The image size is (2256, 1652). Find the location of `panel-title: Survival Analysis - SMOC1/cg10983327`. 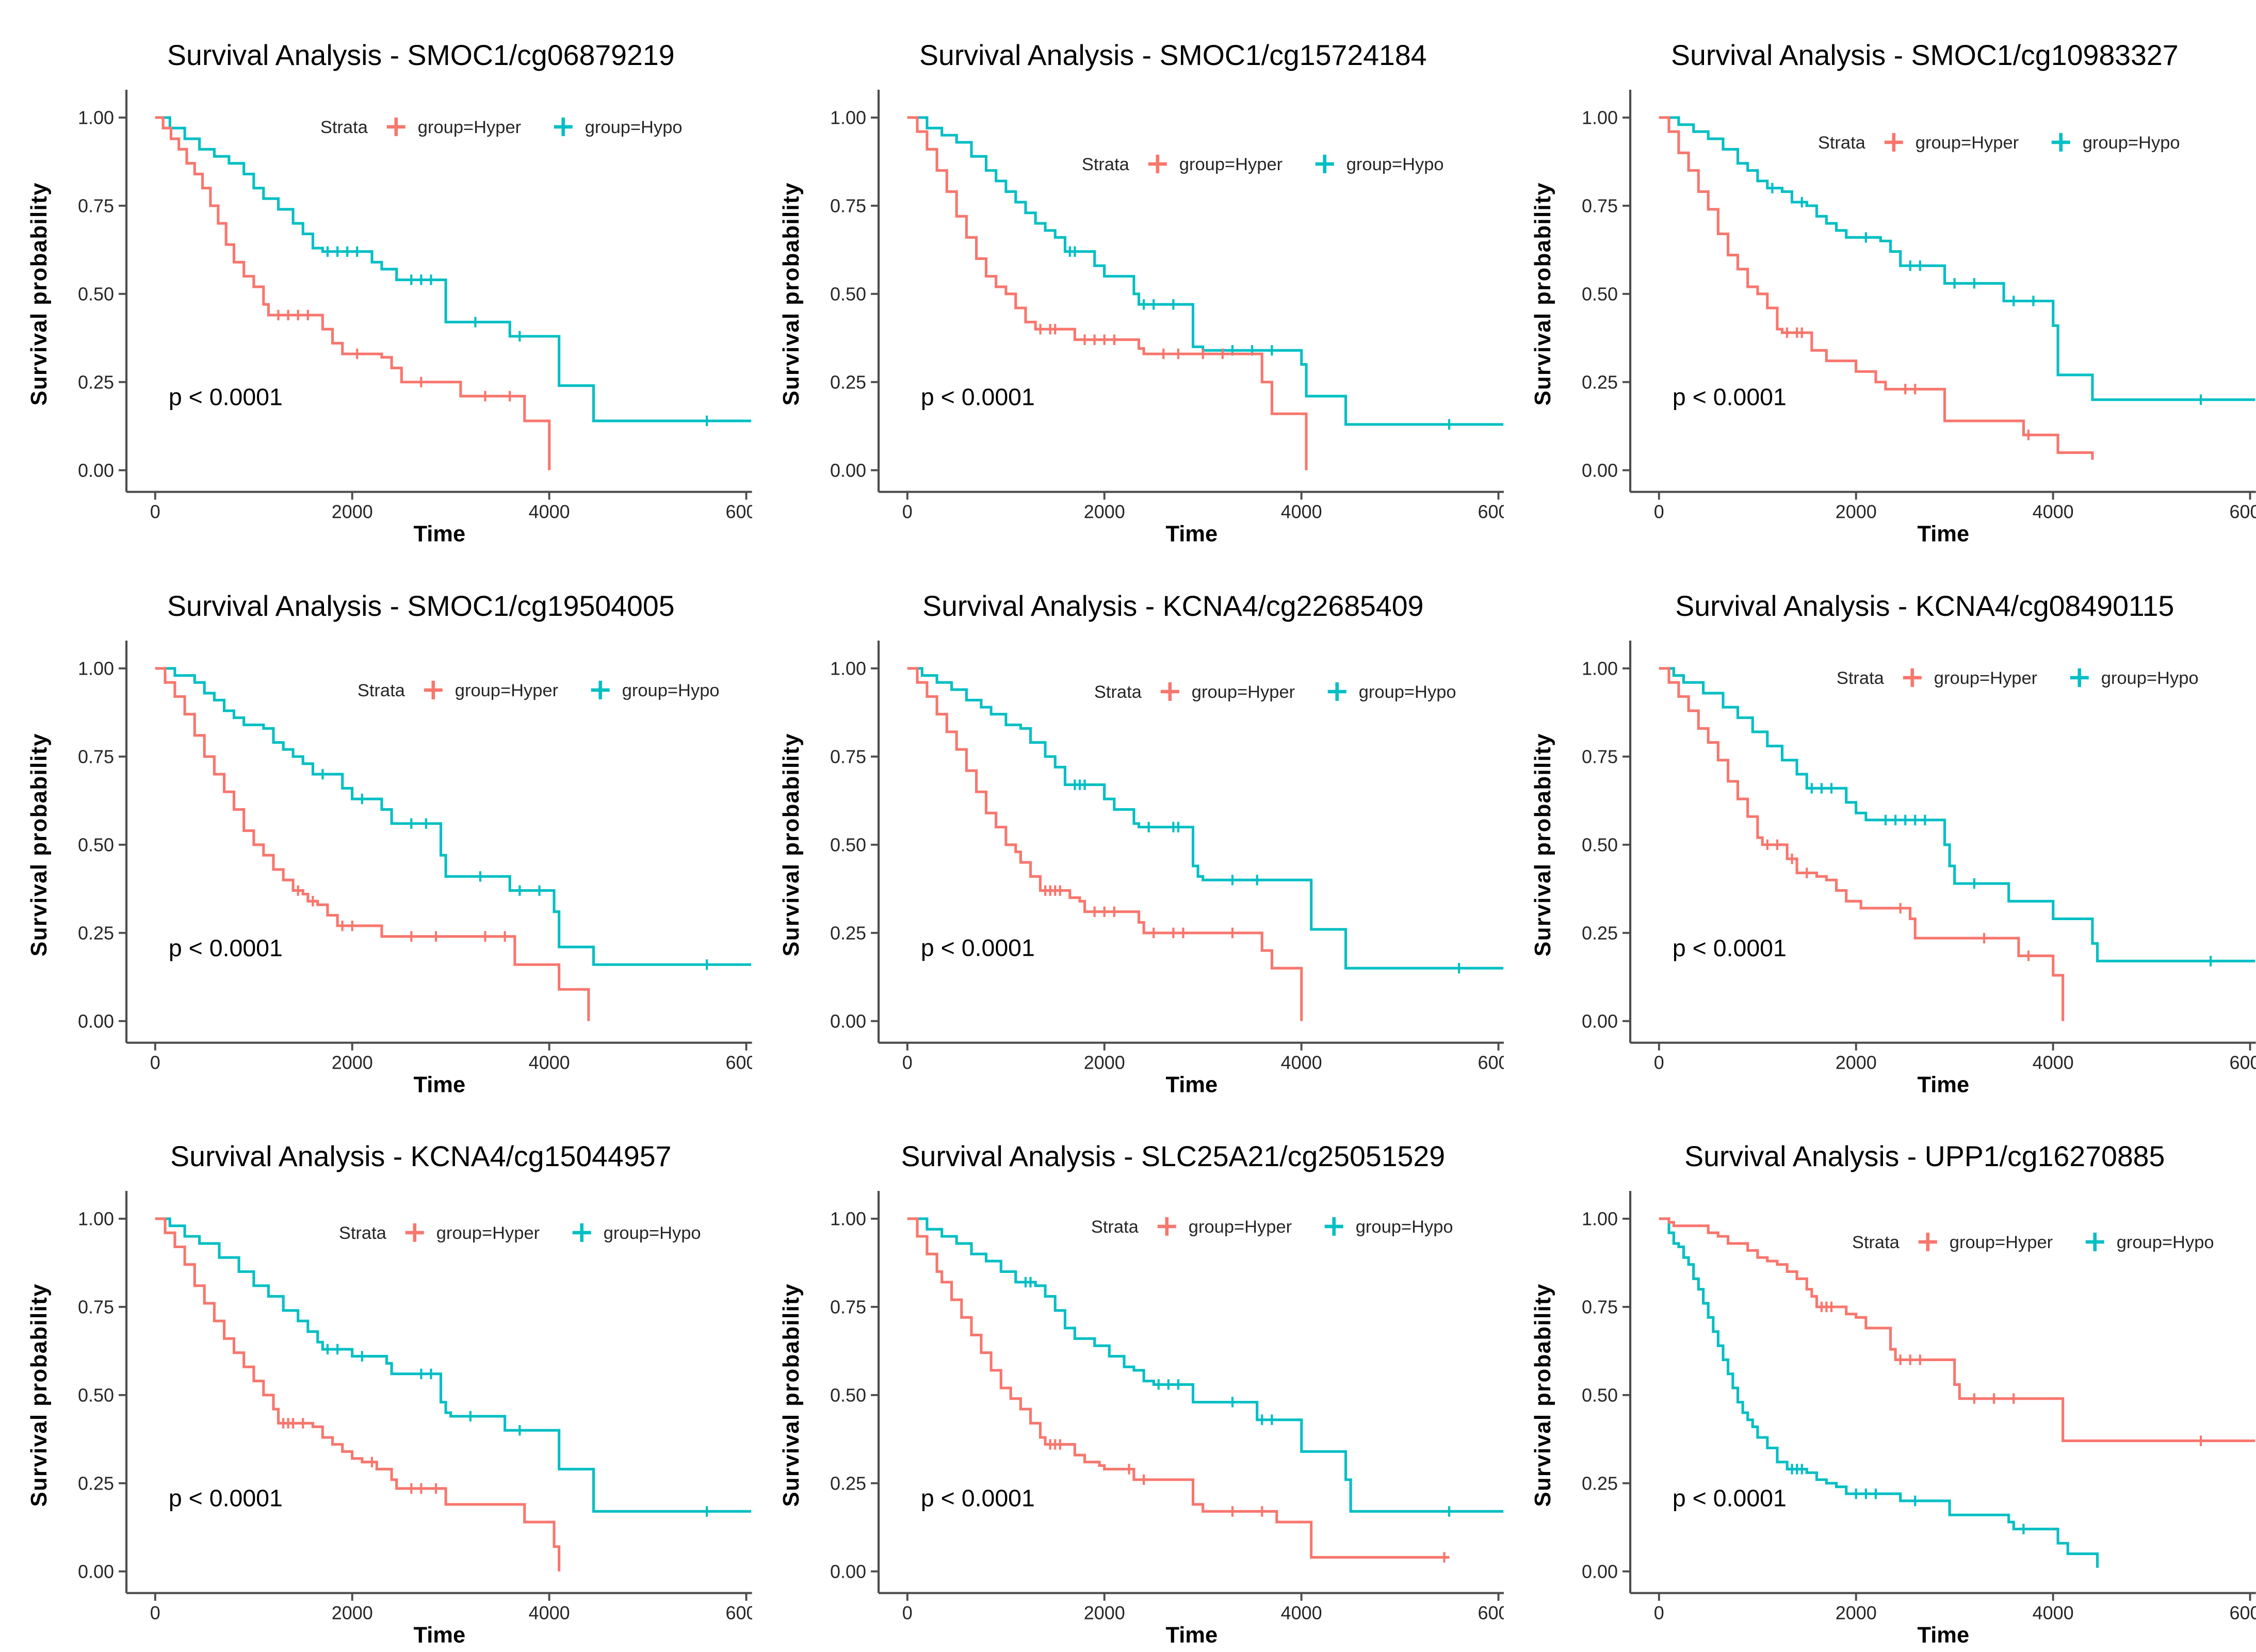

panel-title: Survival Analysis - SMOC1/cg10983327 is located at coordinates (1925, 55).